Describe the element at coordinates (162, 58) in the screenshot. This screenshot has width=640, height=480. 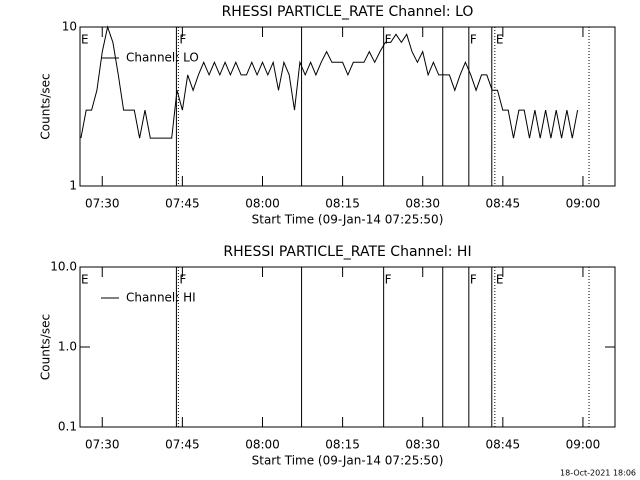
I see `legend-label: Channel: LO` at that location.